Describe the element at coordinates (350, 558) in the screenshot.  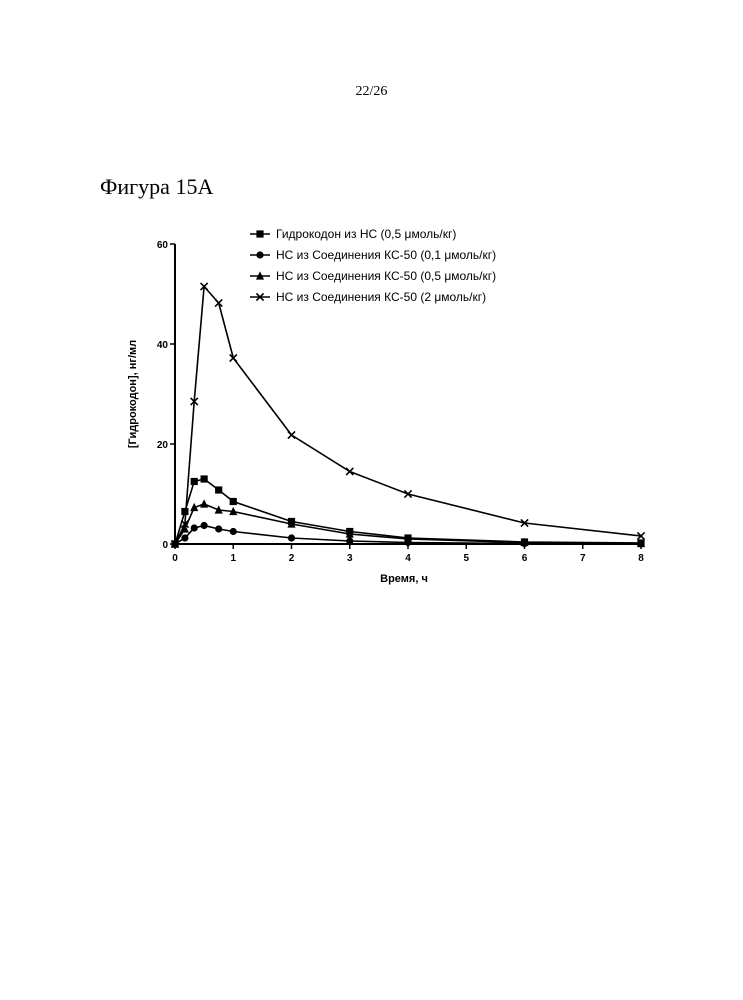
I see `x-tick-label: 3` at that location.